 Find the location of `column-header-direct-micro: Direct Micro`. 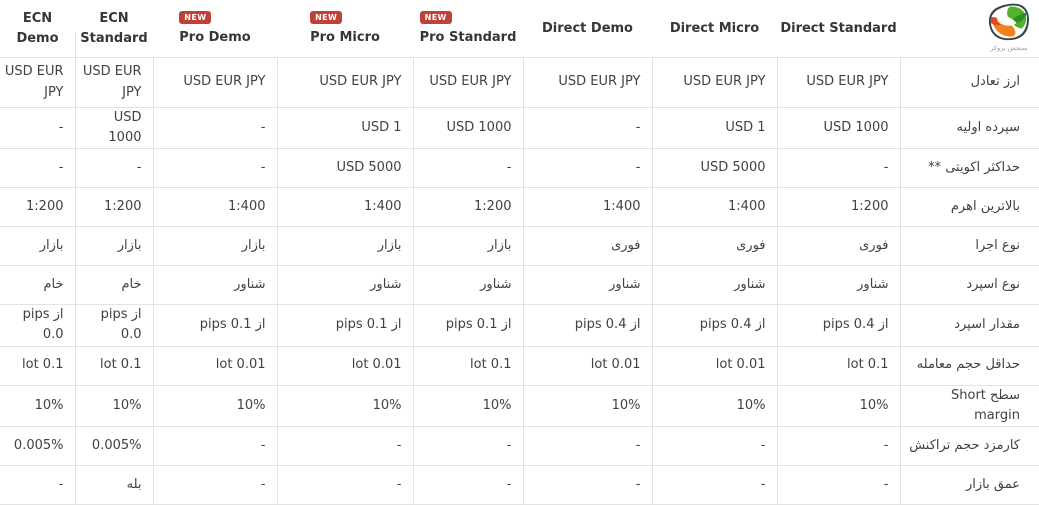

column-header-direct-micro: Direct Micro is located at coordinates (714, 29).